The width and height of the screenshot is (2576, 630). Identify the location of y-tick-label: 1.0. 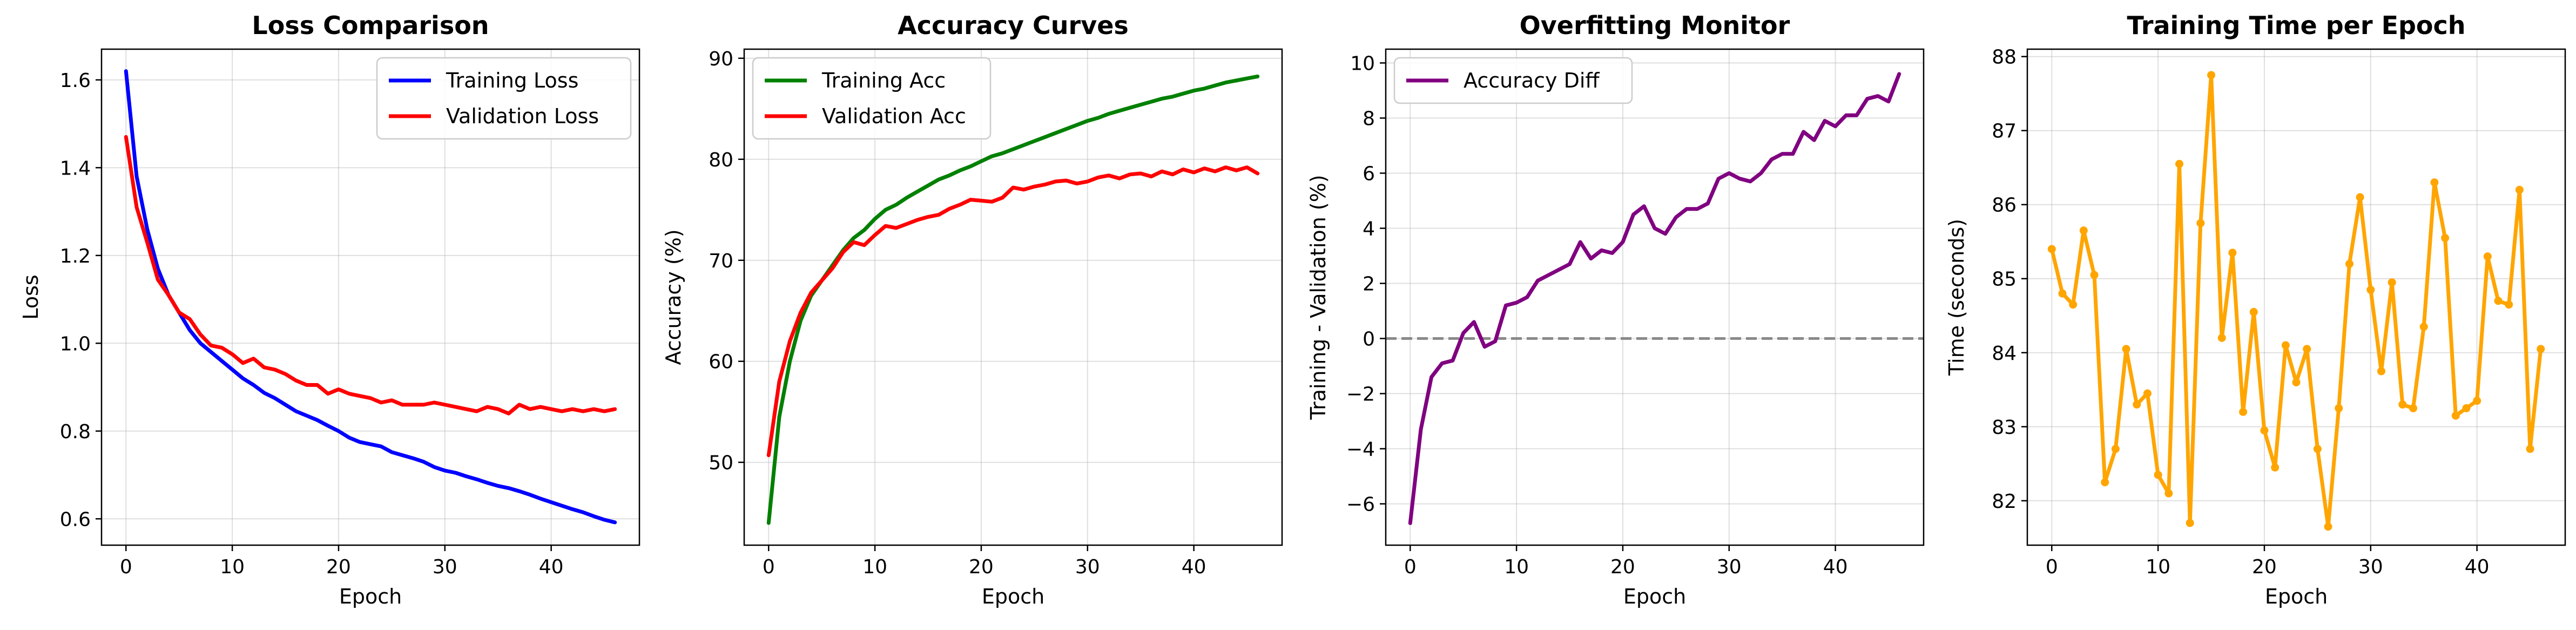
(75, 344).